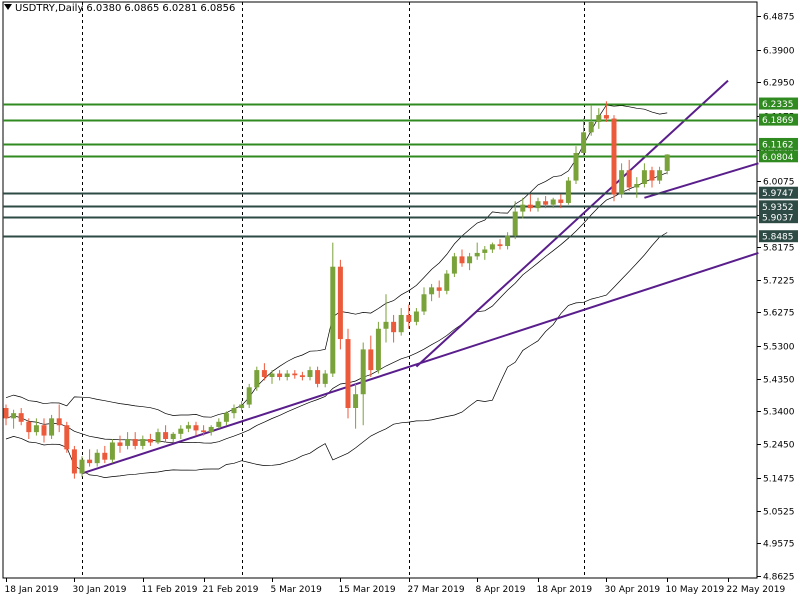 This screenshot has width=800, height=600. I want to click on y-tick-label: 5.5300, so click(779, 348).